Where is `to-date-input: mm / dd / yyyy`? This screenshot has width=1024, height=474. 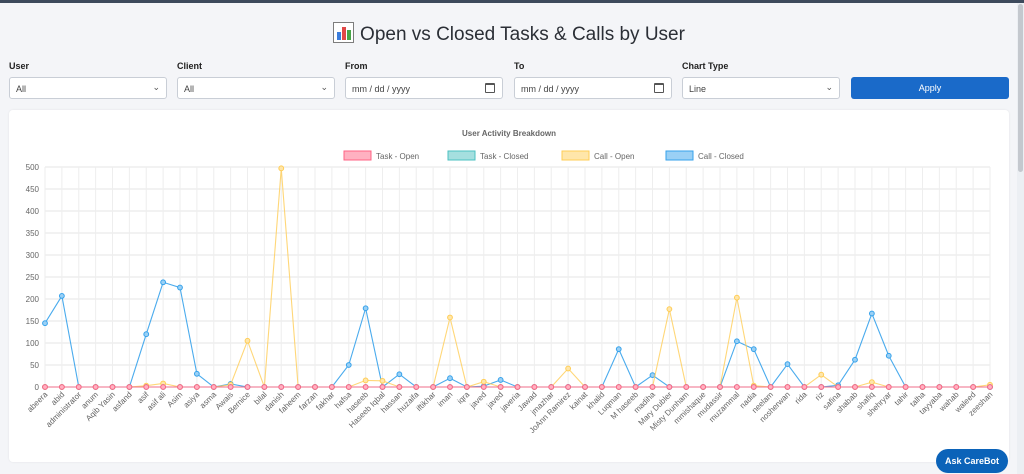 to-date-input: mm / dd / yyyy is located at coordinates (593, 88).